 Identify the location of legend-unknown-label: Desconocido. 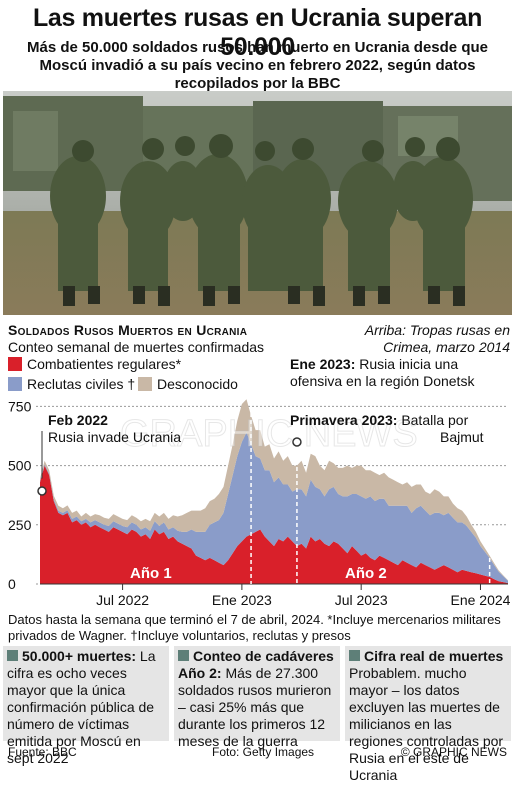
(197, 384).